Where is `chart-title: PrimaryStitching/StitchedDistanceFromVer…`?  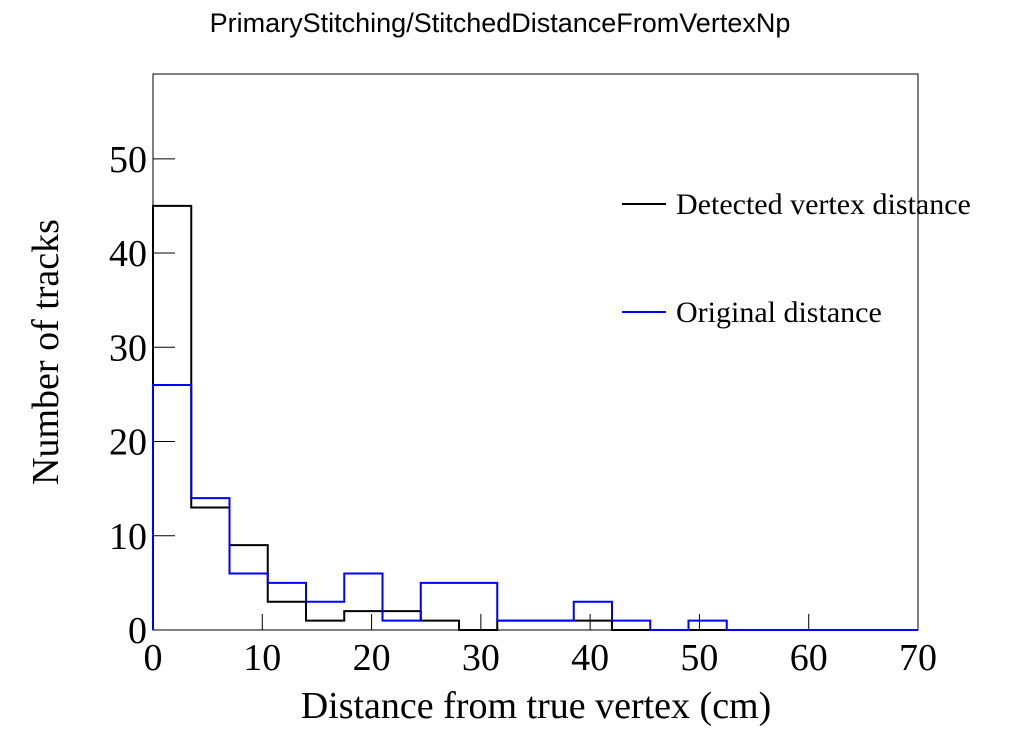
chart-title: PrimaryStitching/StitchedDistanceFromVer… is located at coordinates (500, 23).